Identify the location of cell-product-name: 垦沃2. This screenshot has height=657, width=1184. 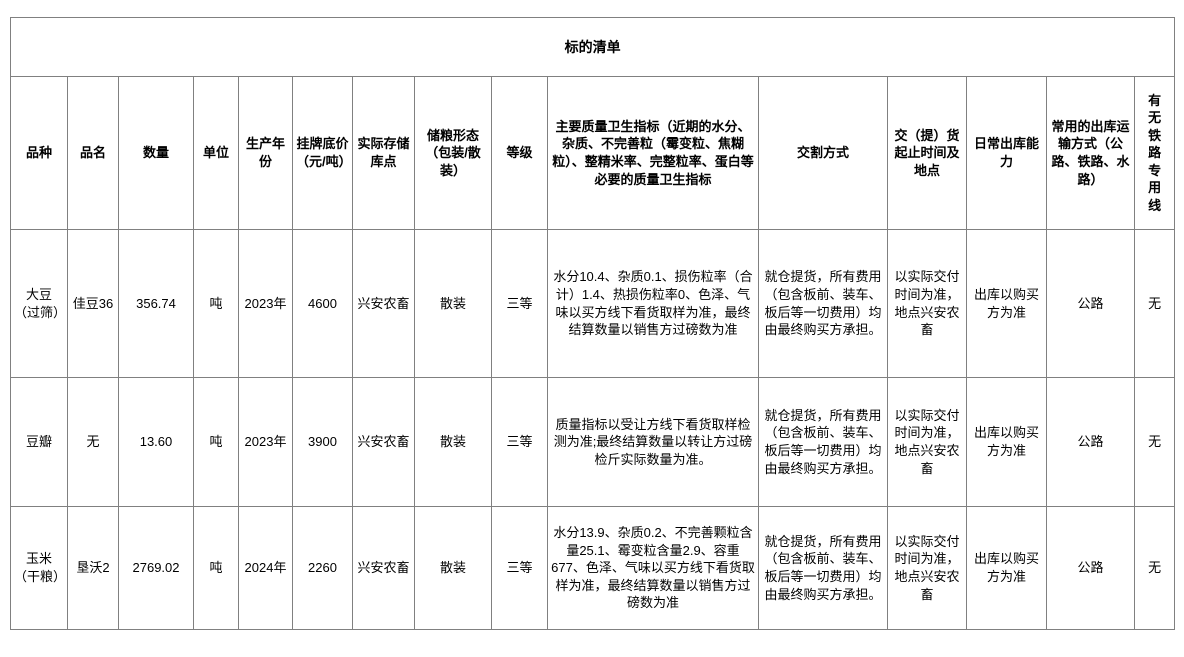
(93, 568).